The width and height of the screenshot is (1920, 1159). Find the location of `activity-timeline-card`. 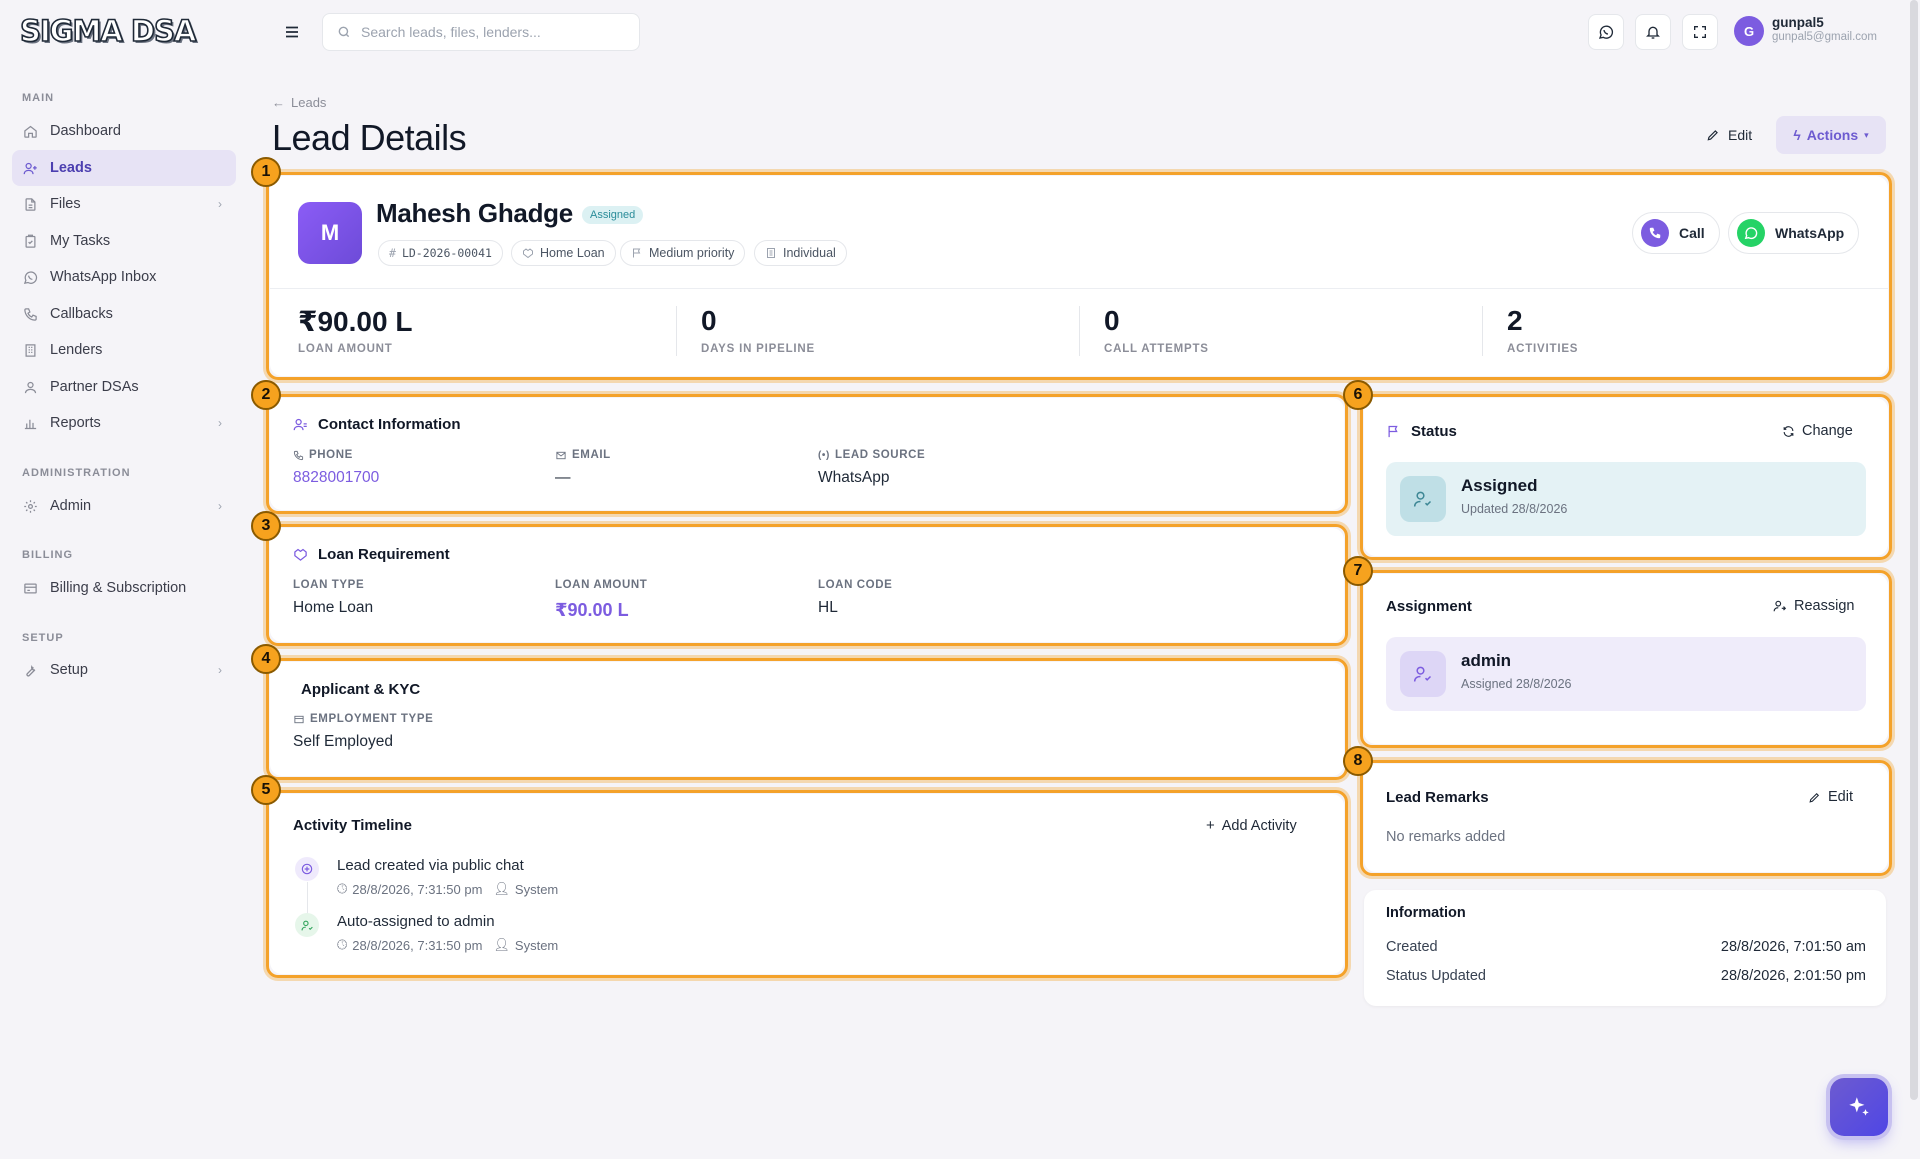

activity-timeline-card is located at coordinates (807, 884).